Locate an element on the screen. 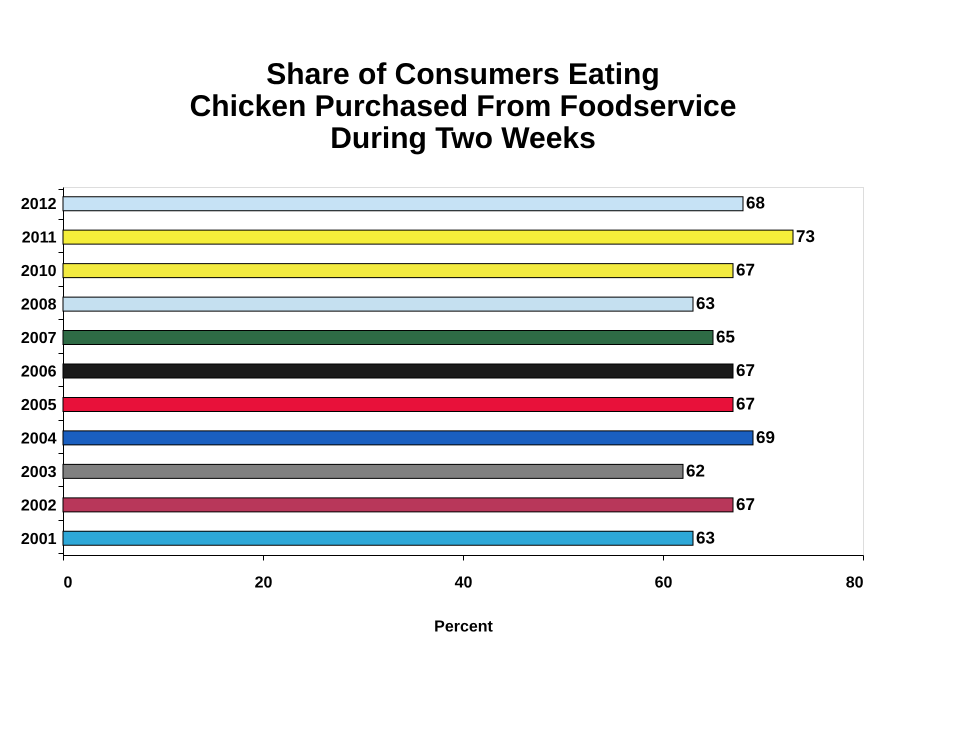 The width and height of the screenshot is (977, 738). y-tick-label: 2004 is located at coordinates (38, 439).